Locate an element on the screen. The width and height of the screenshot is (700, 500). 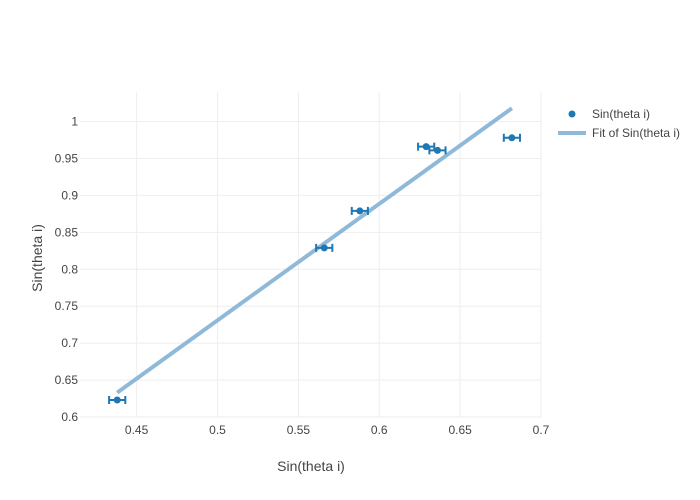
y-tick-label: 0.8 is located at coordinates (69, 269).